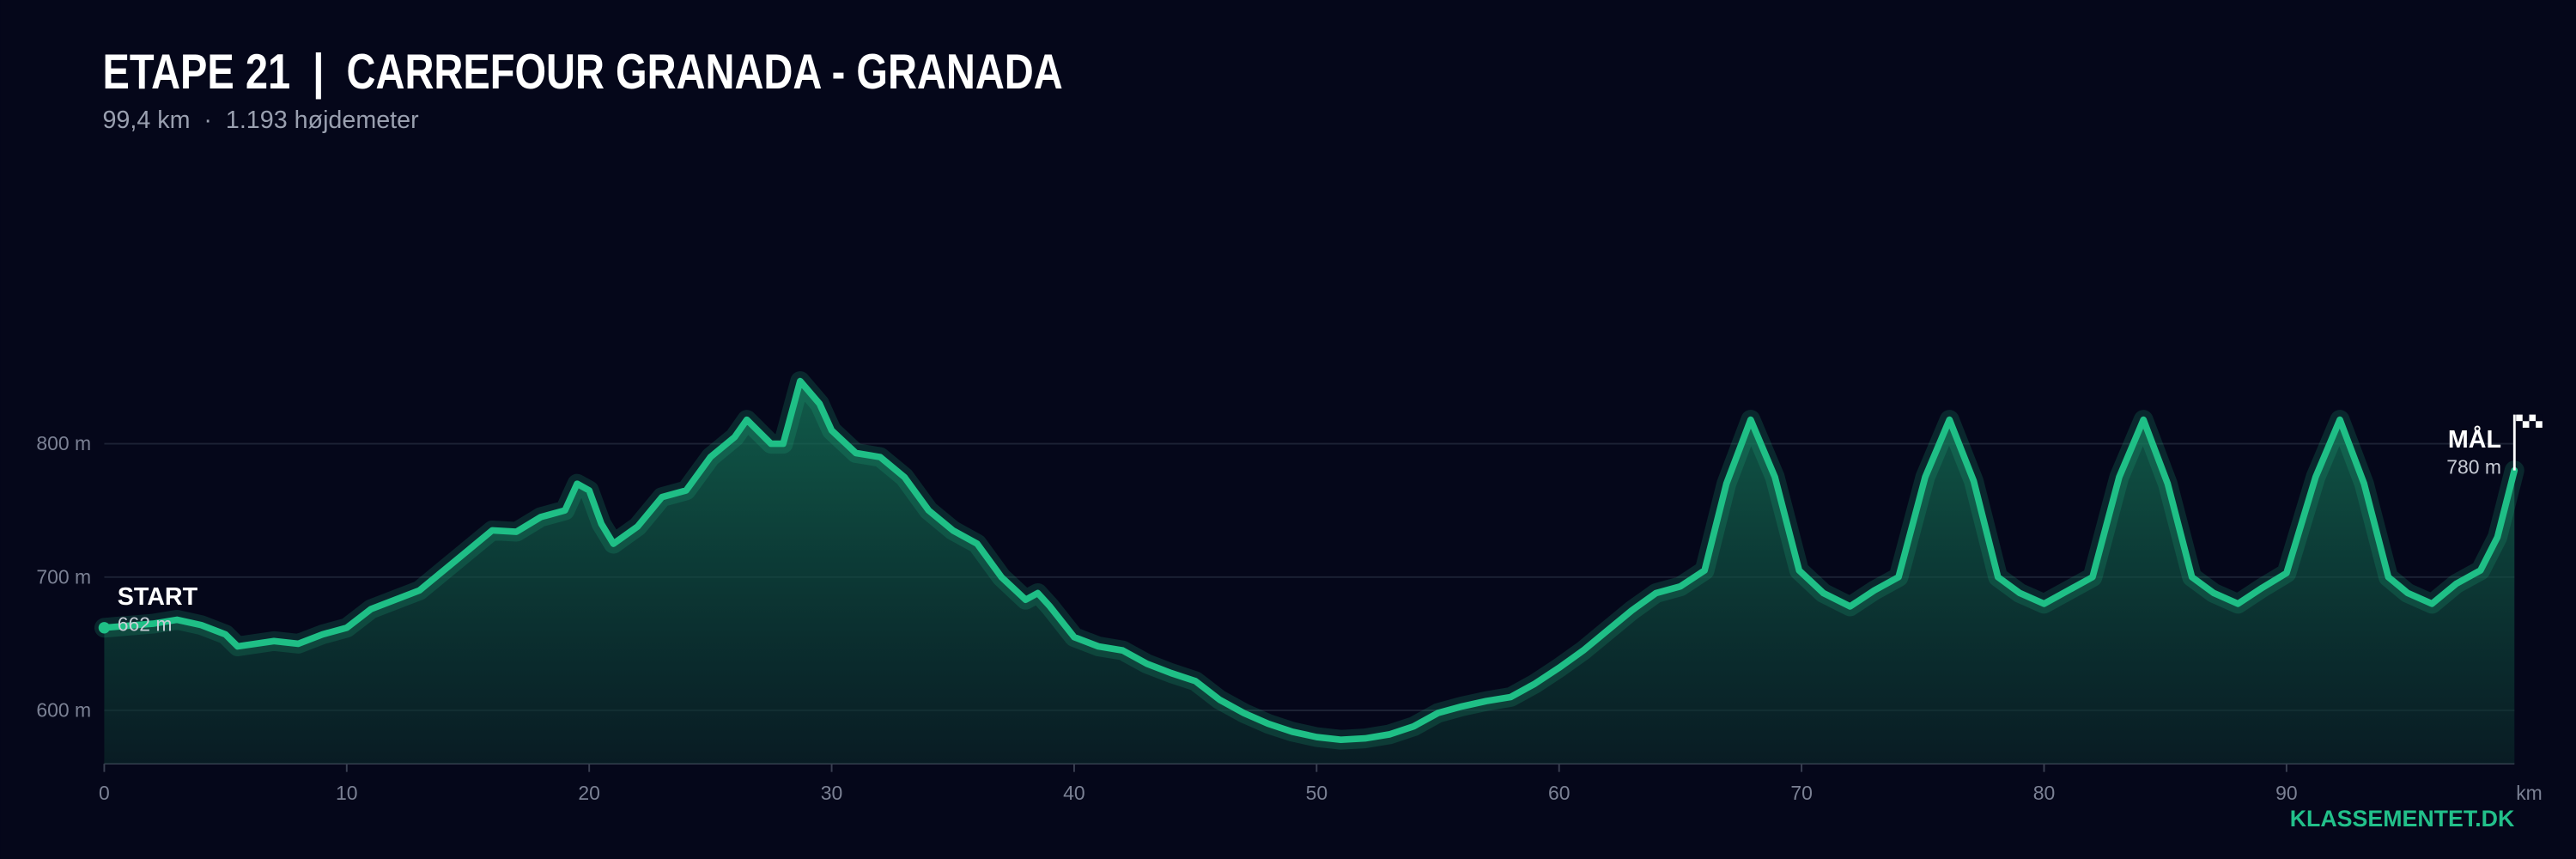 The width and height of the screenshot is (2576, 859). I want to click on y-tick-label: 800 m, so click(64, 443).